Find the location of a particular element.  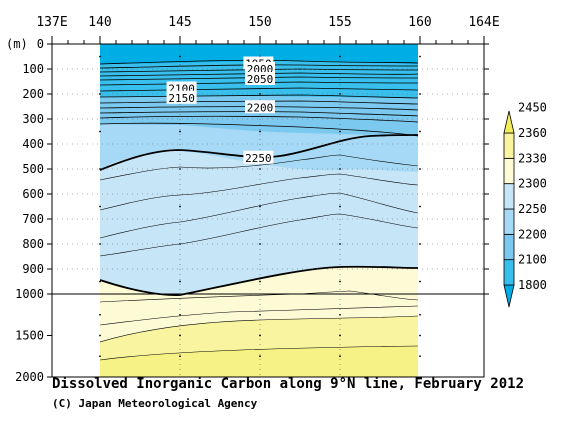

band-2360-deep is located at coordinates (259, 361).